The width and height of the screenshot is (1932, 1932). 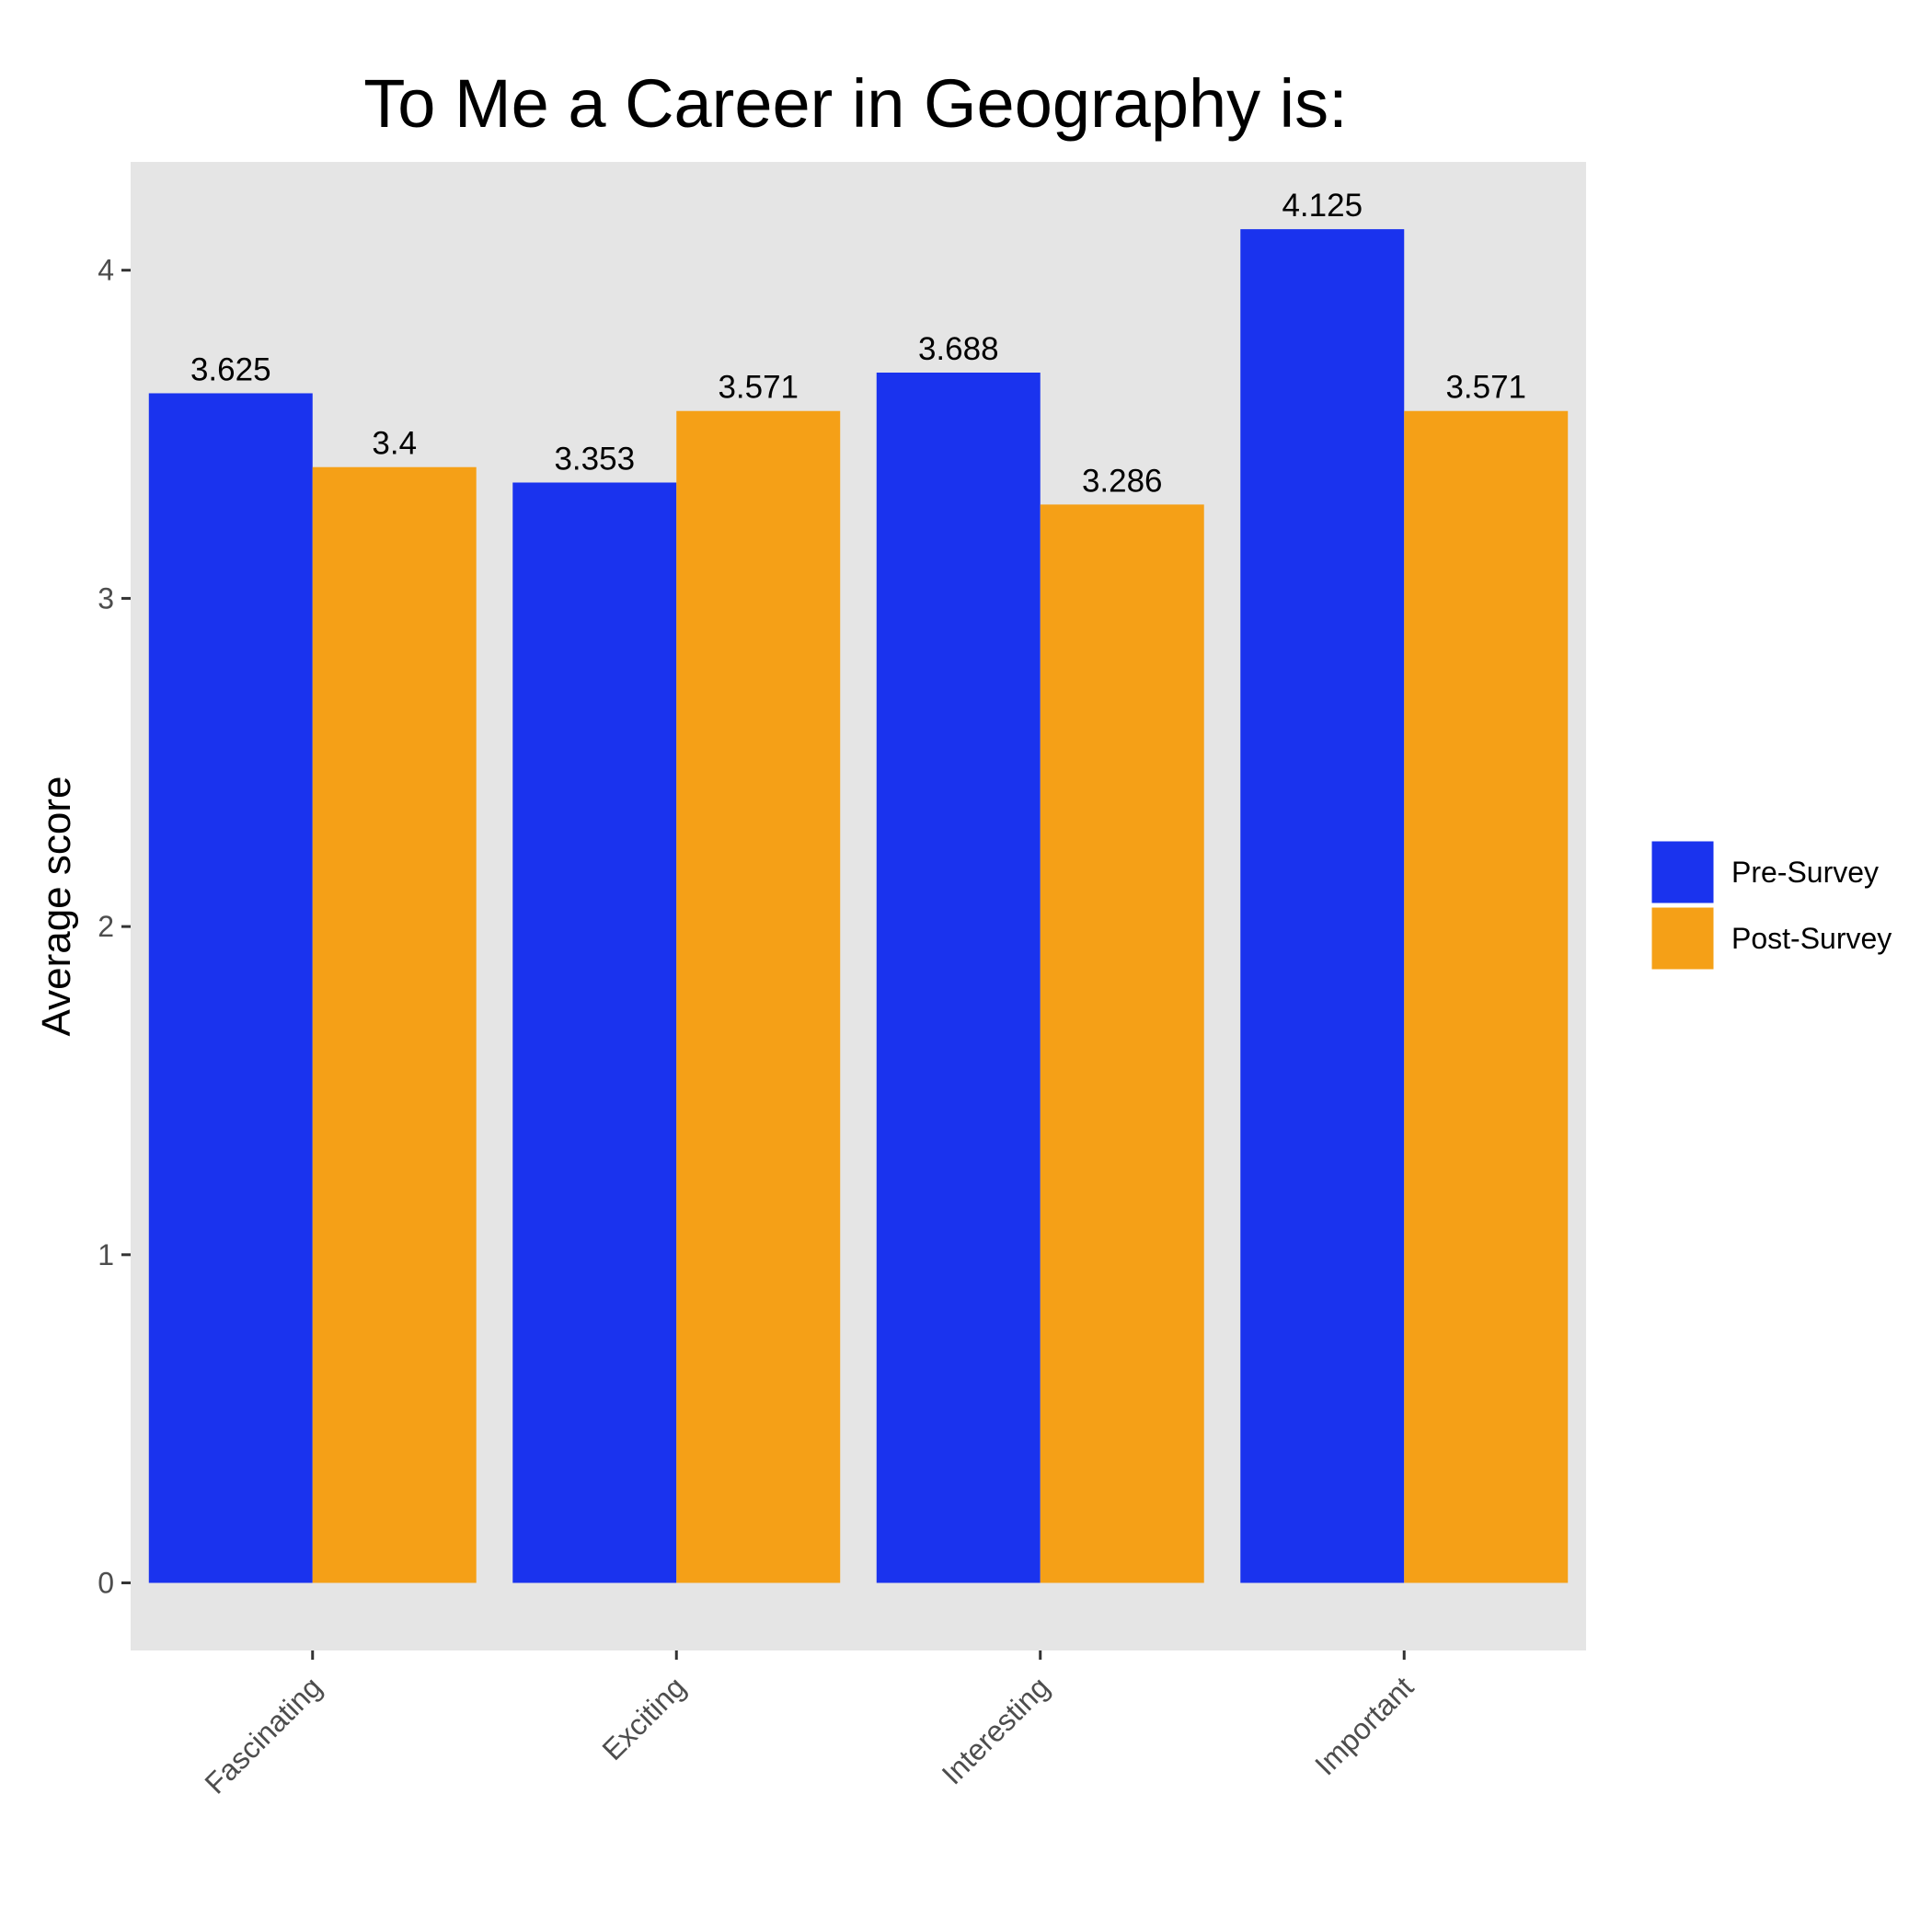 I want to click on value-labels-layer: 3.625 3.4 3.353 3.571 3.688 3.286 4.125 3.571, so click(x=858, y=343).